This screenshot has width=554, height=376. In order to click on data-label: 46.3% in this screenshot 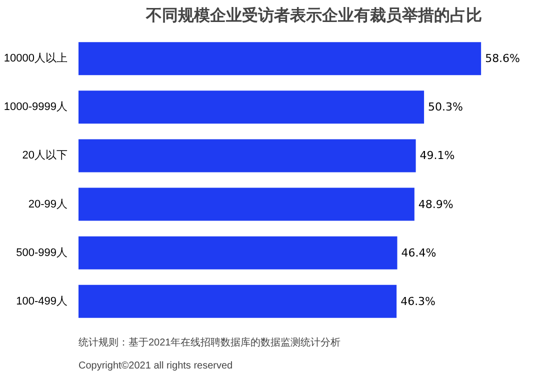, I will do `click(418, 301)`.